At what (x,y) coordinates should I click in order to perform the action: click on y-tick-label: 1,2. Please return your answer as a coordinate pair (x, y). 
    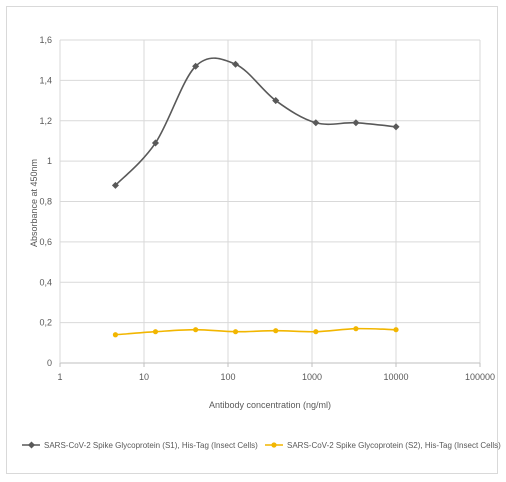
    Looking at the image, I should click on (45, 121).